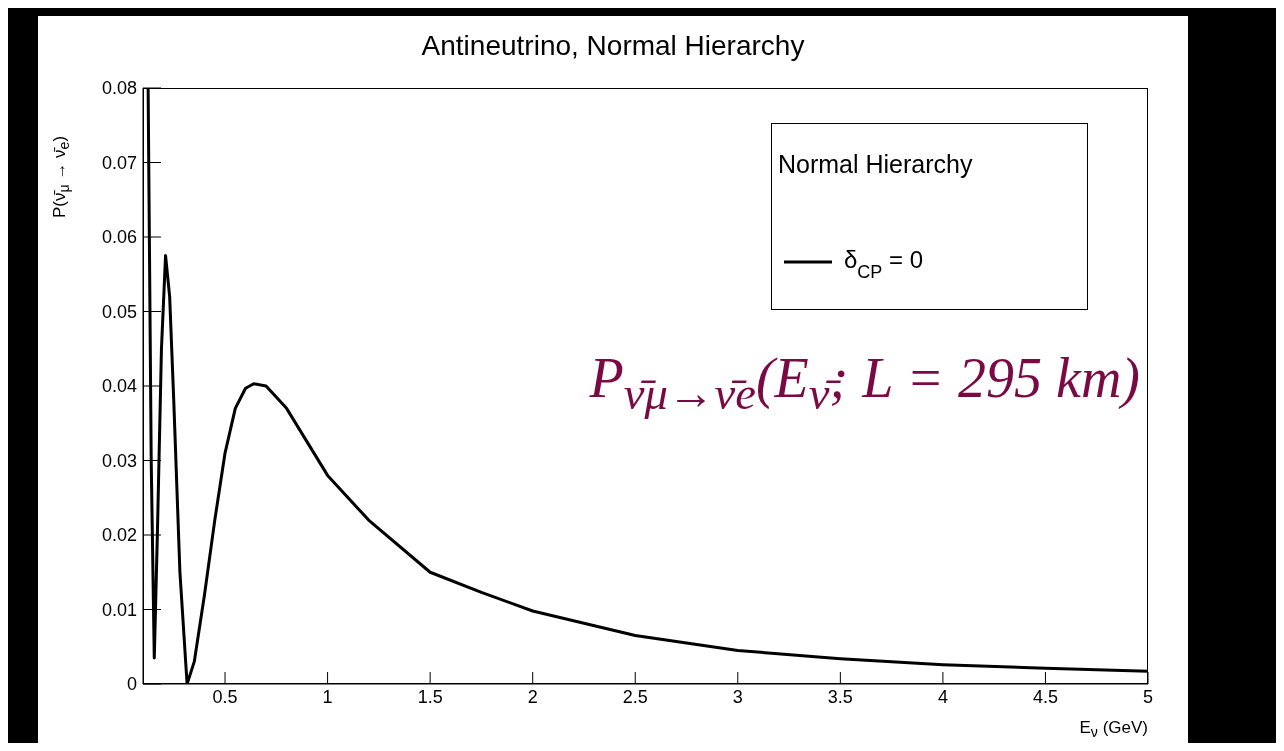 The height and width of the screenshot is (751, 1284). I want to click on x-tick-label: 3, so click(737, 696).